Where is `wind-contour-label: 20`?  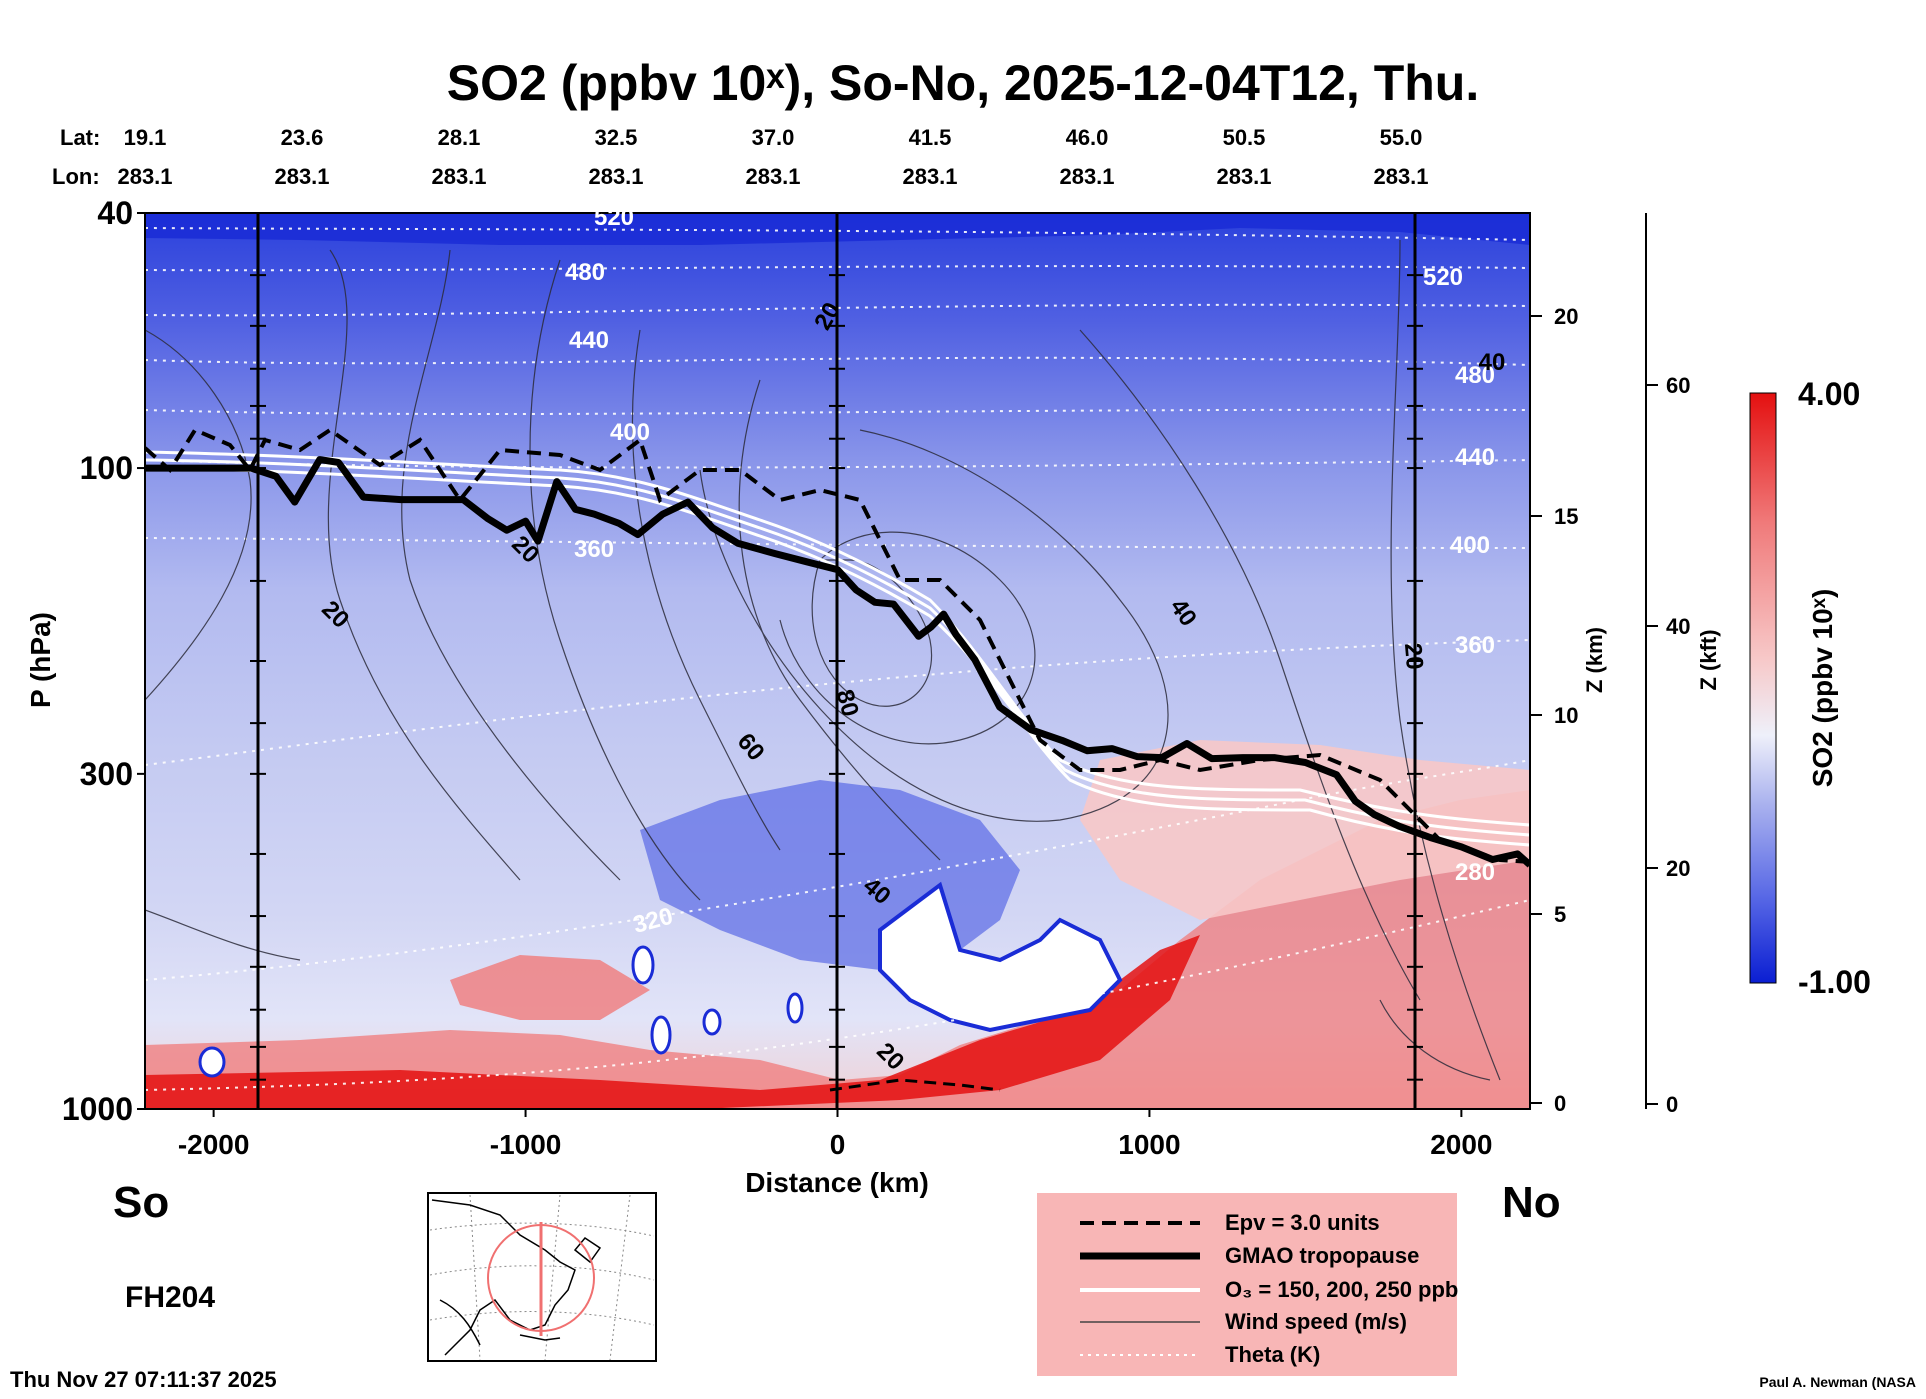
wind-contour-label: 20 is located at coordinates (1413, 656).